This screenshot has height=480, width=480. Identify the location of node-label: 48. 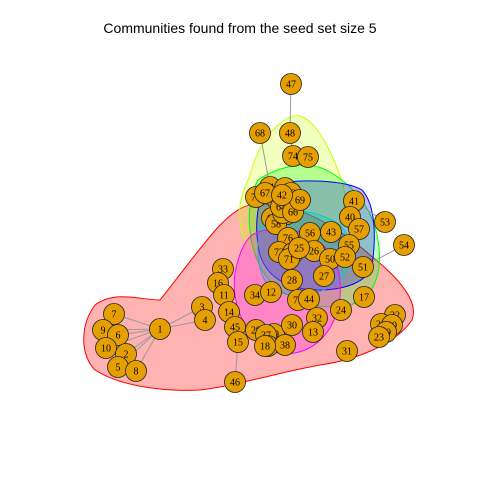
(290, 134).